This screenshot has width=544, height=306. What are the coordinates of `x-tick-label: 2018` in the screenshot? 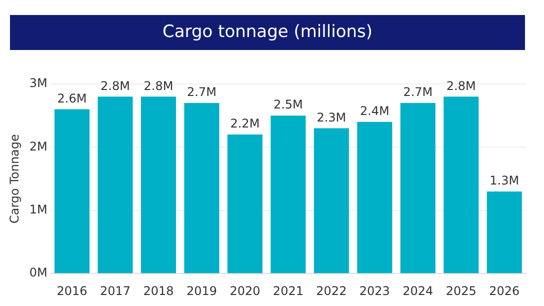 It's located at (158, 291).